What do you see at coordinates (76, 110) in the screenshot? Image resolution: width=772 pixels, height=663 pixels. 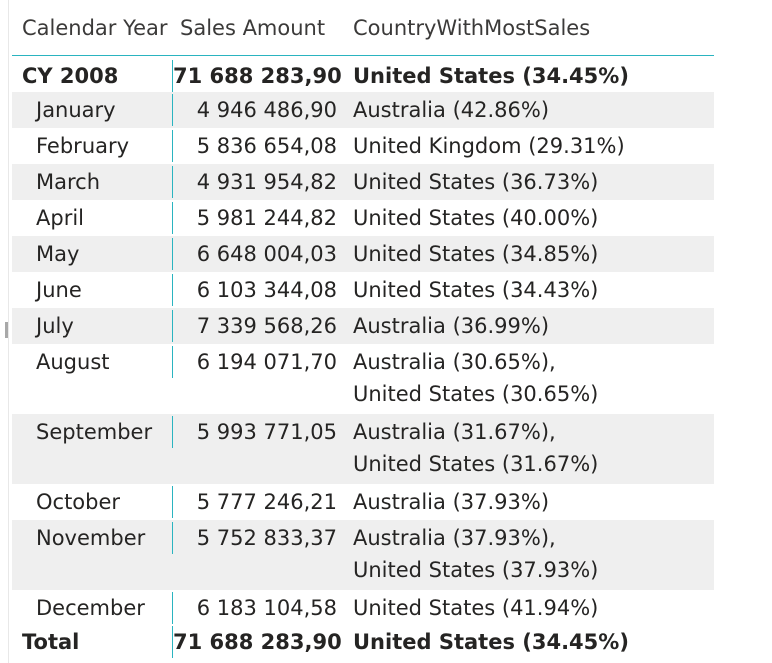 I see `month-label: January` at bounding box center [76, 110].